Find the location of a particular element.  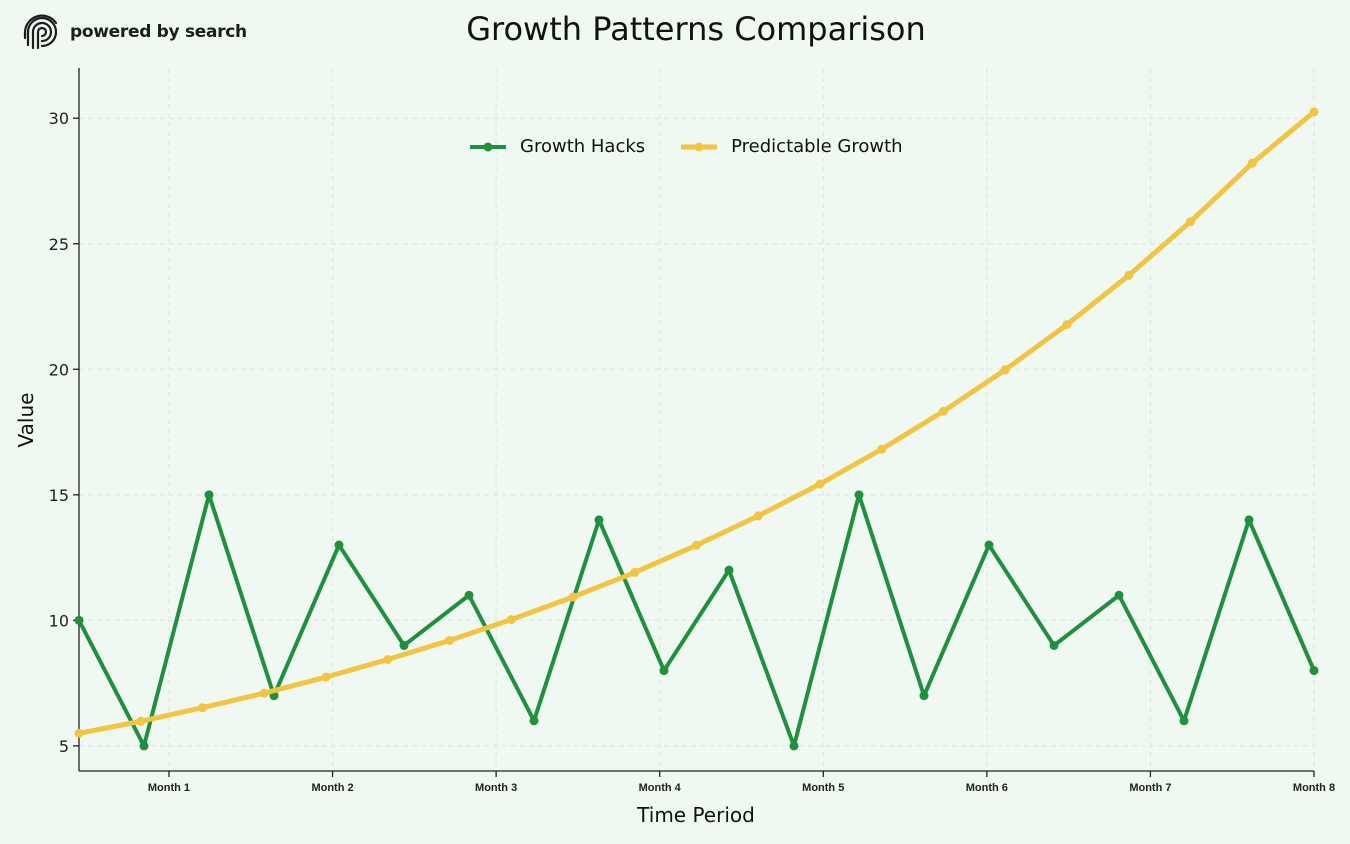

legend-item-predictable-growth: Predictable Growth is located at coordinates (791, 146).